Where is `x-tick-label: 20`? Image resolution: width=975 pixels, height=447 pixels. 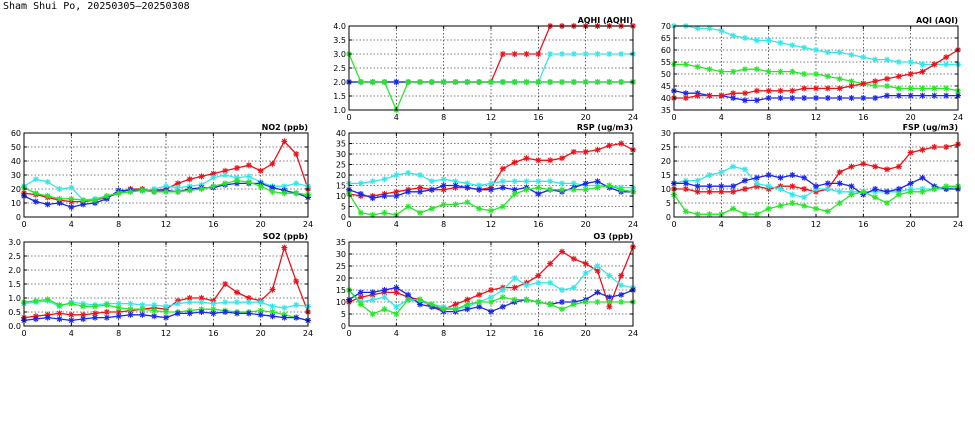 x-tick-label: 20 is located at coordinates (261, 224).